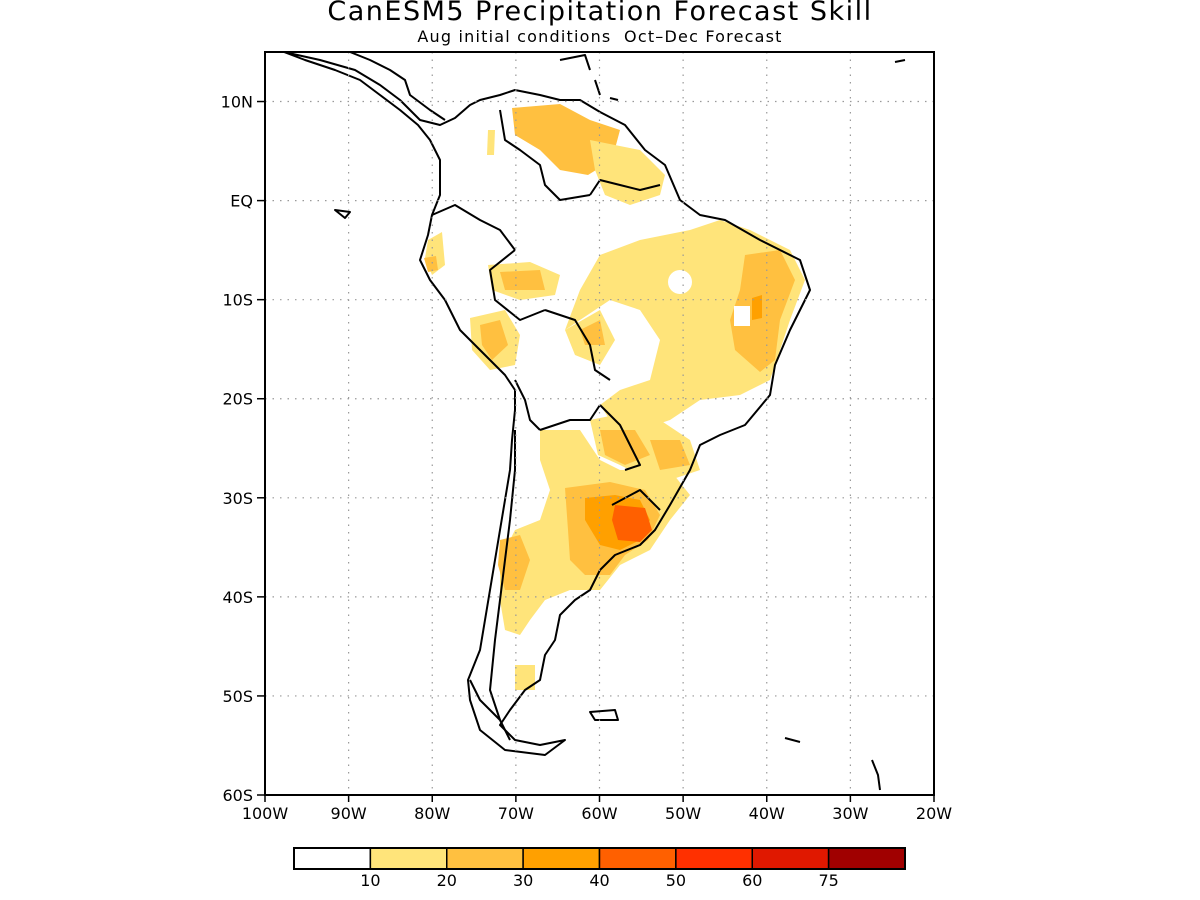 The width and height of the screenshot is (1200, 900). Describe the element at coordinates (599, 880) in the screenshot. I see `colorbar-label: 40` at that location.